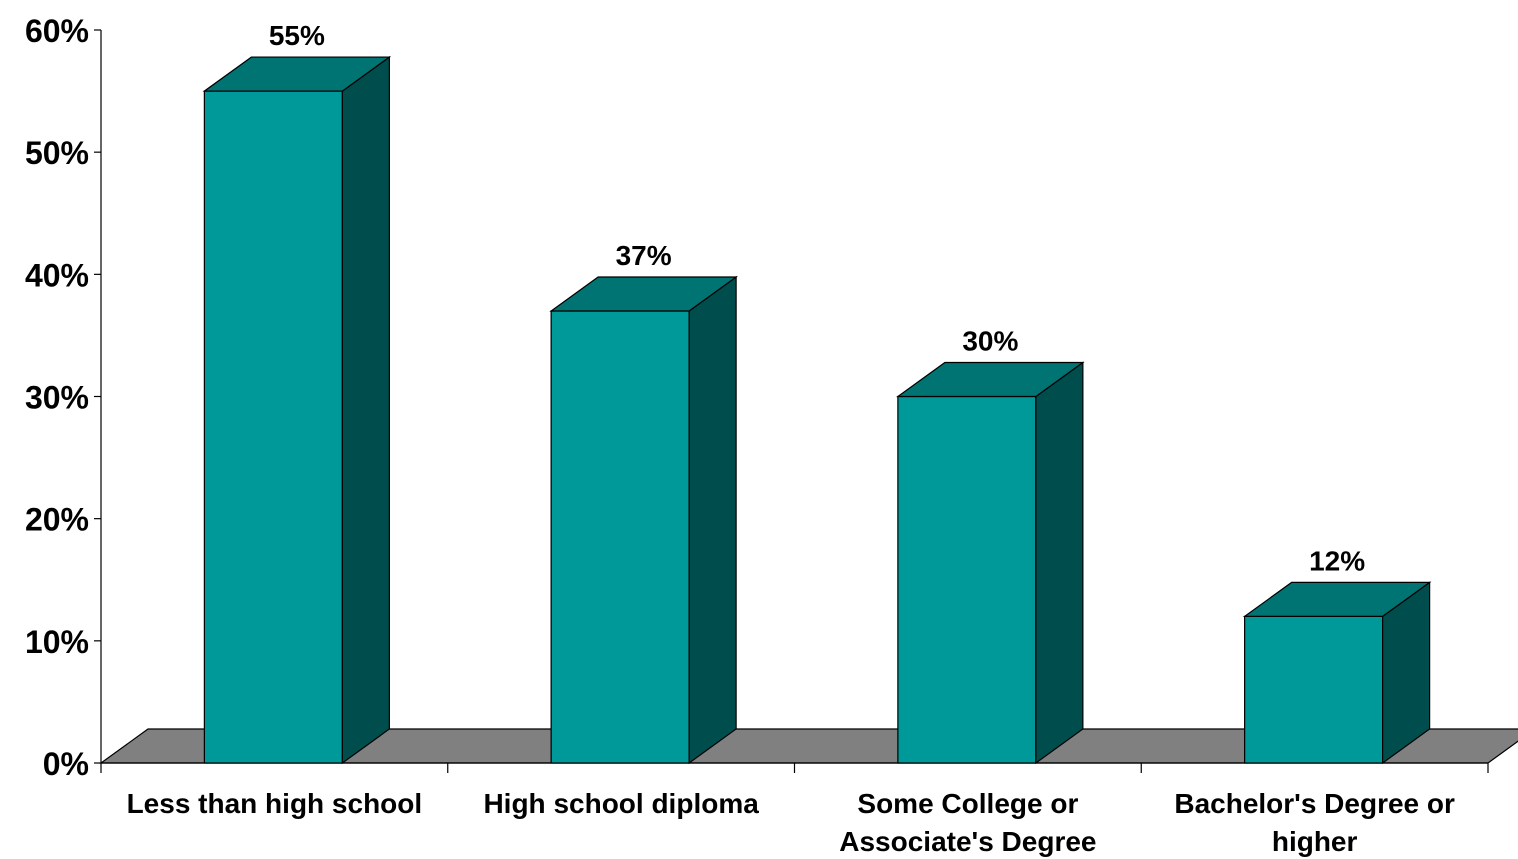 Image resolution: width=1518 pixels, height=859 pixels. Describe the element at coordinates (57, 520) in the screenshot. I see `y-tick-label: 20%` at that location.